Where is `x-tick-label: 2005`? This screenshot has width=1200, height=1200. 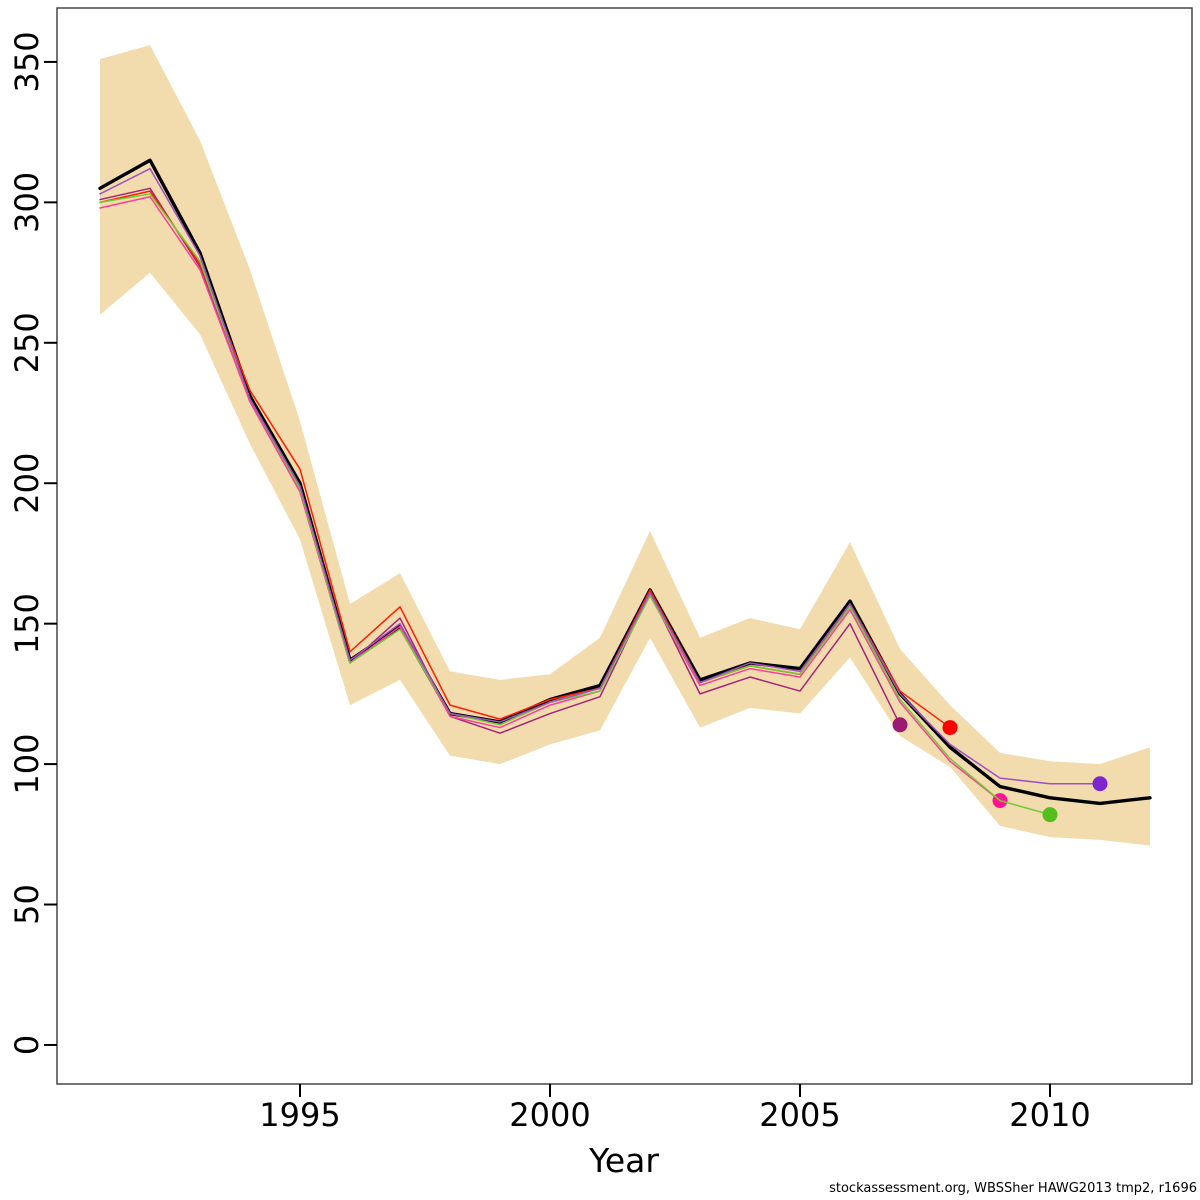
x-tick-label: 2005 is located at coordinates (799, 1115).